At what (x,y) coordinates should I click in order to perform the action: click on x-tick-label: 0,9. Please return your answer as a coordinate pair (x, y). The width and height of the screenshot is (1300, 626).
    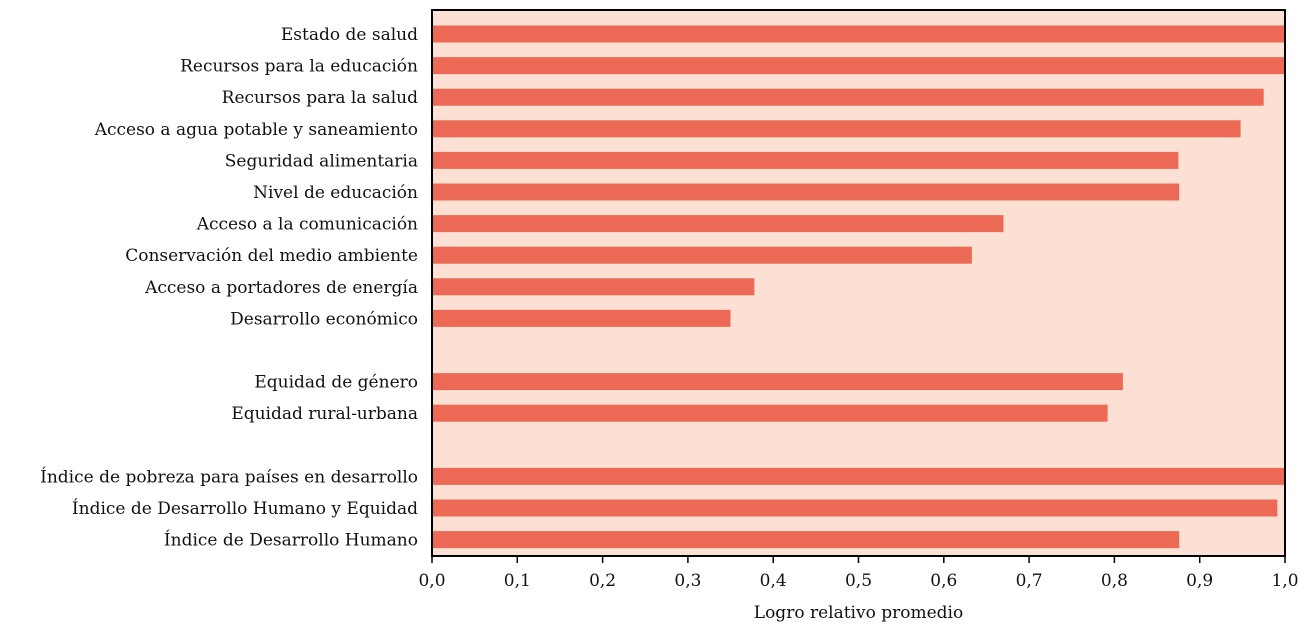
    Looking at the image, I should click on (1199, 581).